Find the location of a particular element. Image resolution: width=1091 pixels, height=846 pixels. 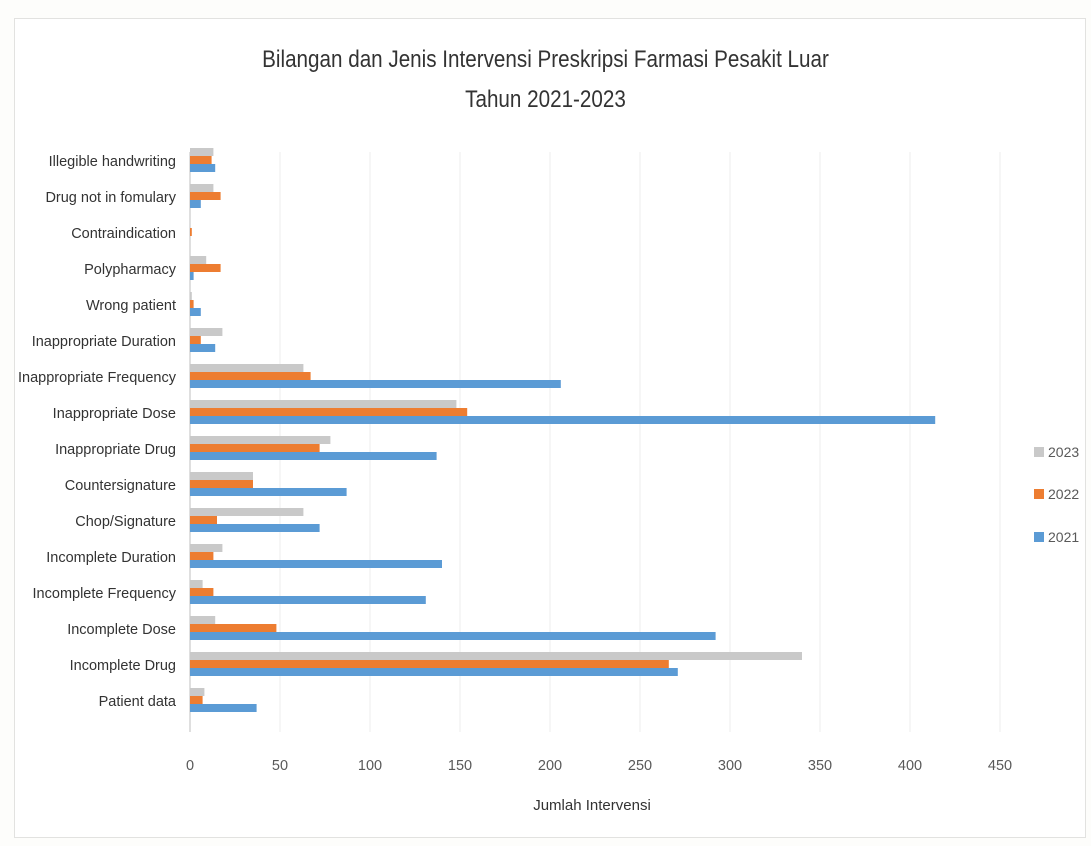

category-label: Polypharmacy is located at coordinates (130, 270).